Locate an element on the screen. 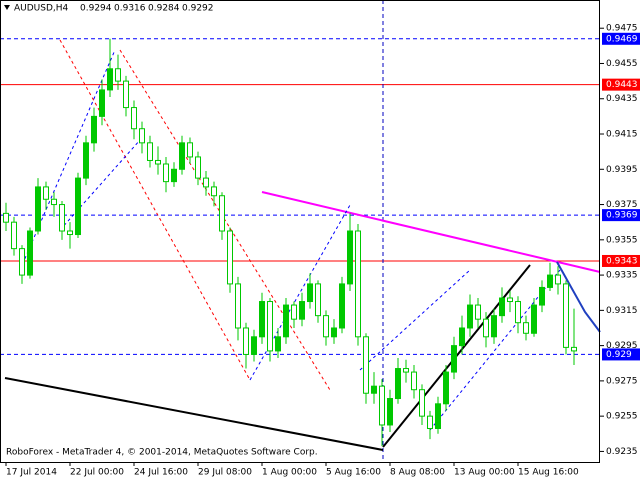 This screenshot has width=640, height=480. header-symbol: AUDUSD,H4 is located at coordinates (41, 9).